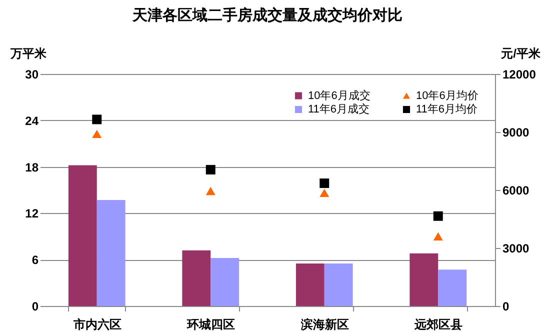  I want to click on x-tick-label: 滨海新区, so click(324, 325).